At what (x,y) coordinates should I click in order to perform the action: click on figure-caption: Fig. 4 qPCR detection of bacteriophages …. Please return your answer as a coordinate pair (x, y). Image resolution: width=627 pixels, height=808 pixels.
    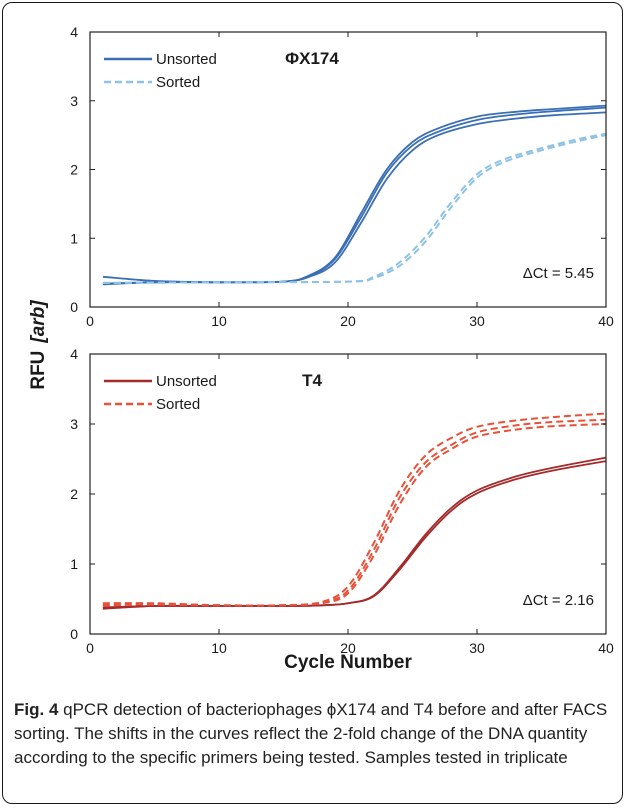
    Looking at the image, I should click on (313, 734).